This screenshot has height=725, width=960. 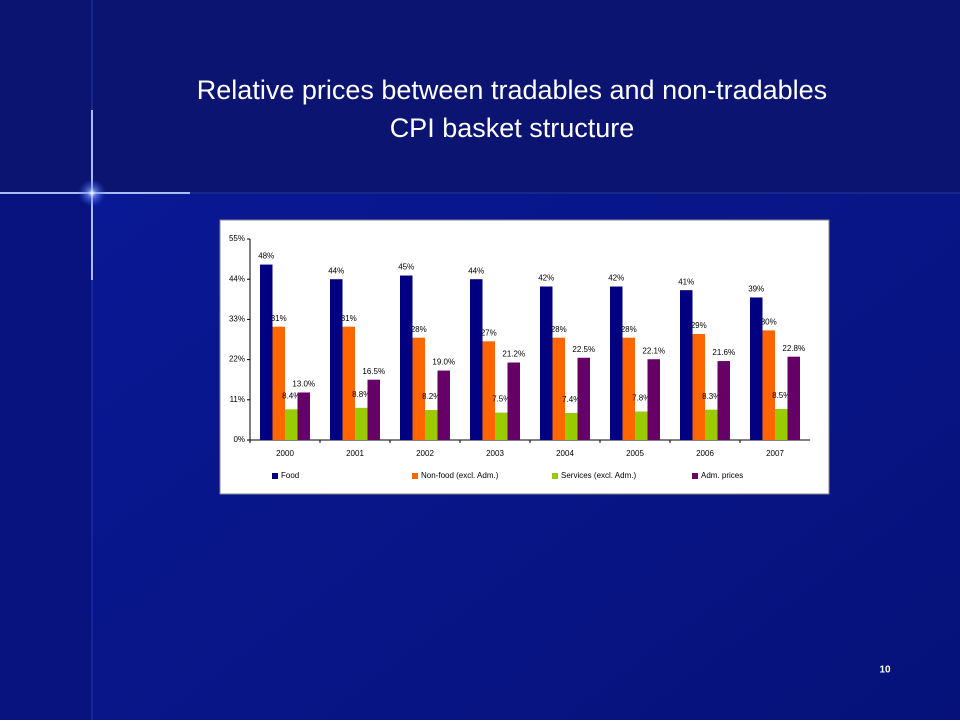 I want to click on value-label: 8.5%, so click(x=781, y=395).